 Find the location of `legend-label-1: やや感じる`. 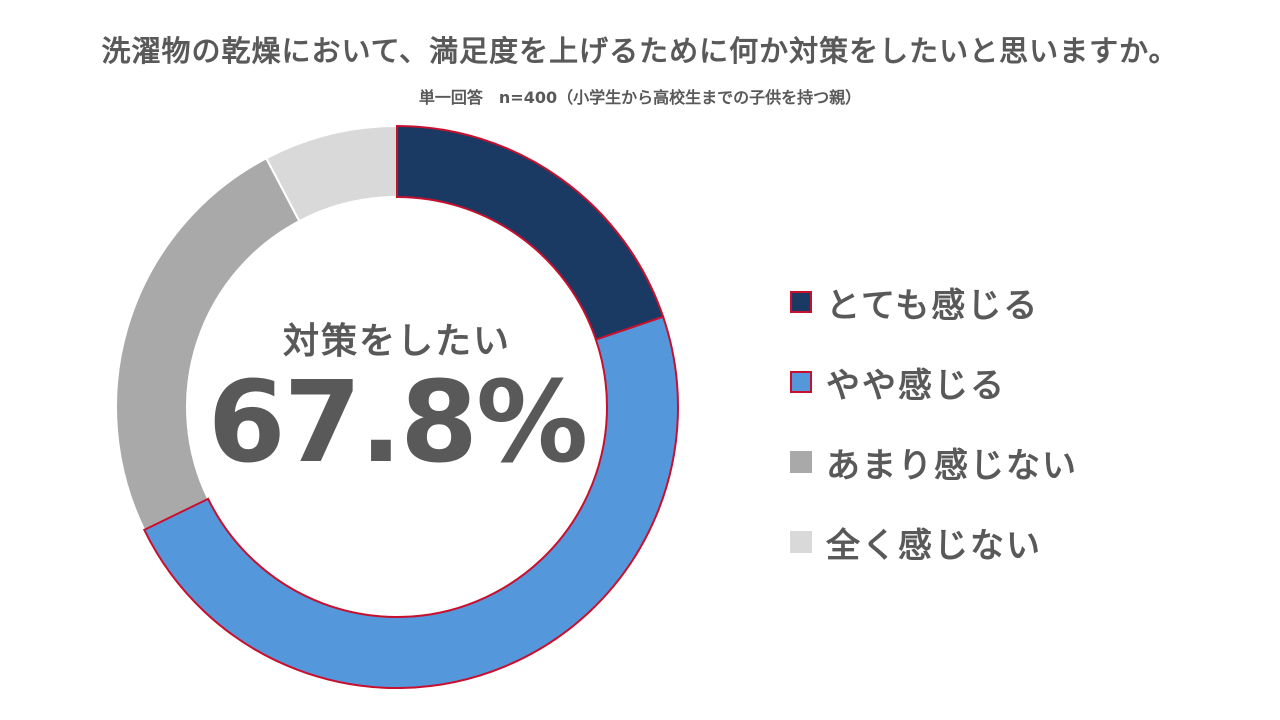

legend-label-1: やや感じる is located at coordinates (916, 385).